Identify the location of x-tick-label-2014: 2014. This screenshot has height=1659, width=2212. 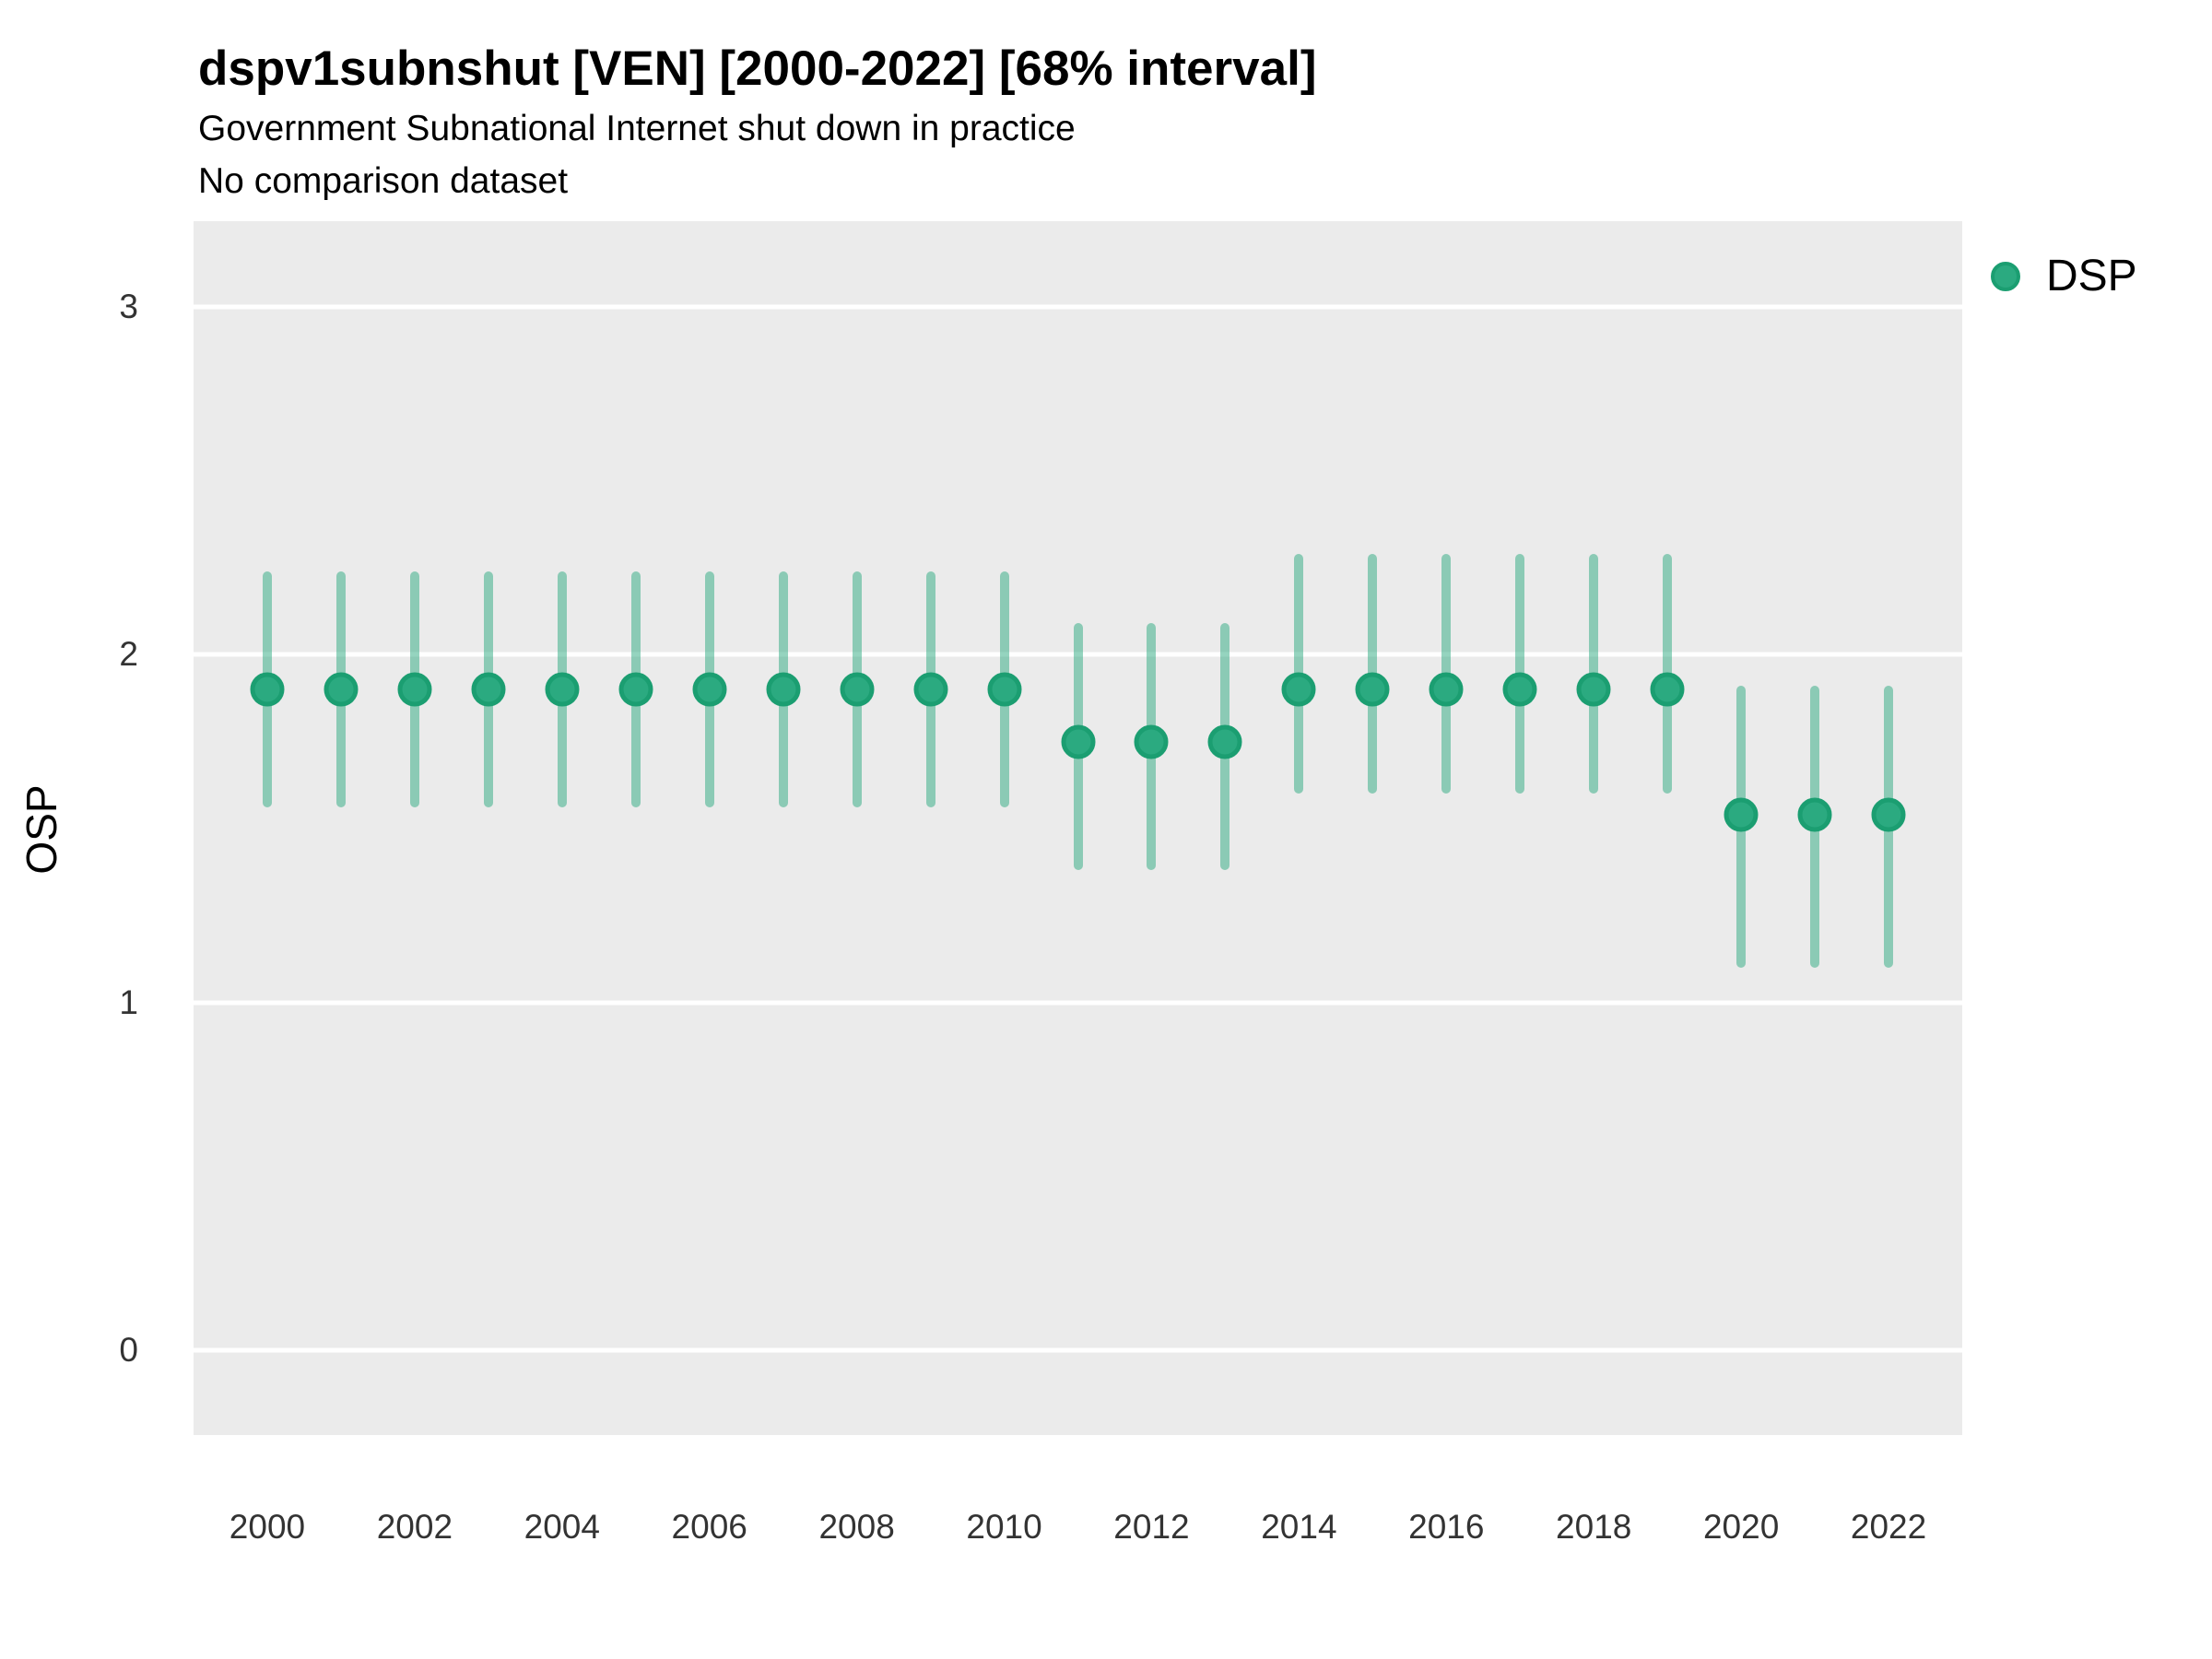
(1299, 1527).